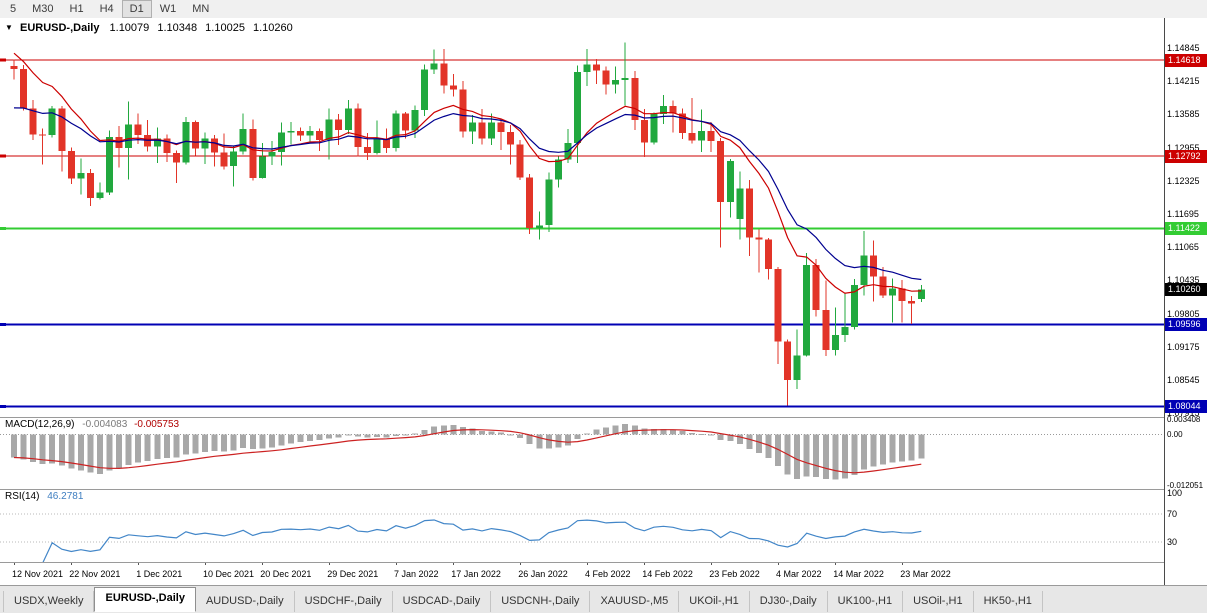 The image size is (1207, 613). Describe the element at coordinates (608, 574) in the screenshot. I see `date-axis-label: 4 Feb 2022` at that location.